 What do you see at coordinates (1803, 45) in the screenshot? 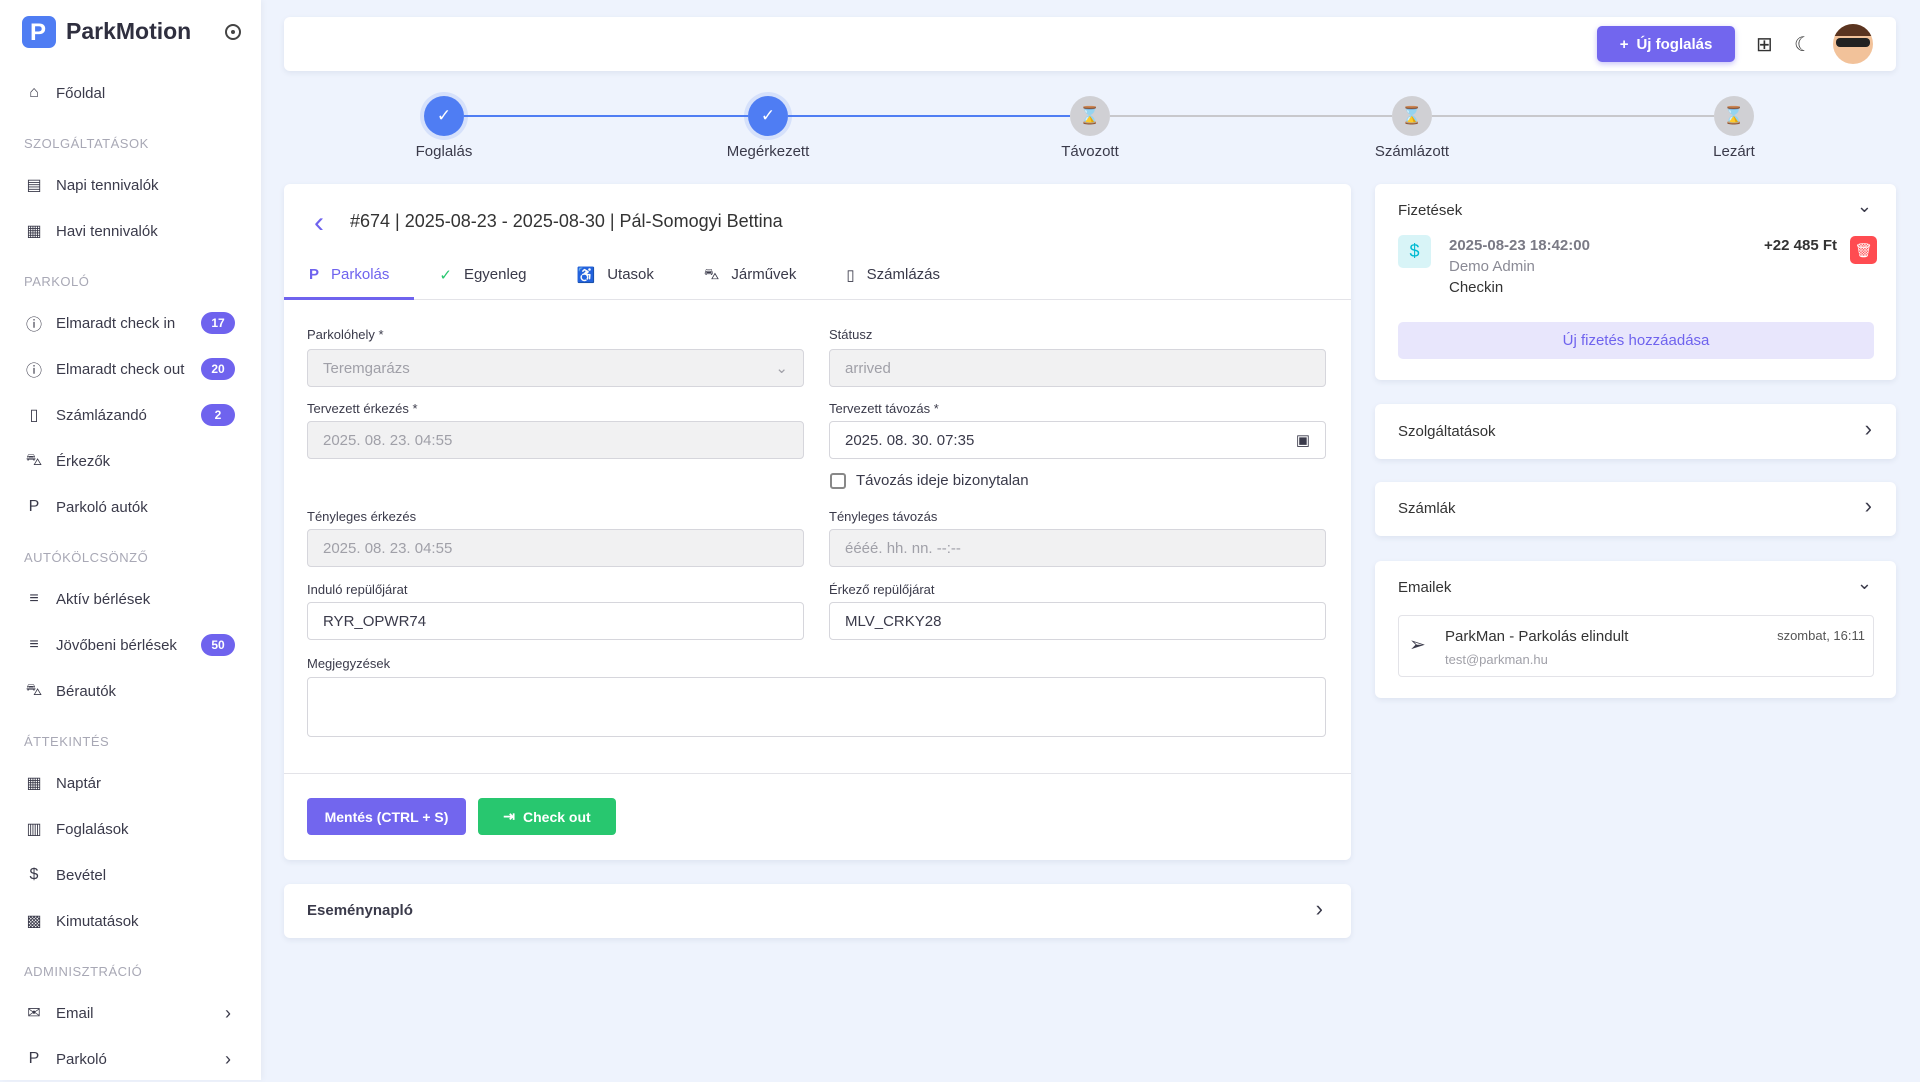
I see `dark-mode-moon-icon: ☾` at bounding box center [1803, 45].